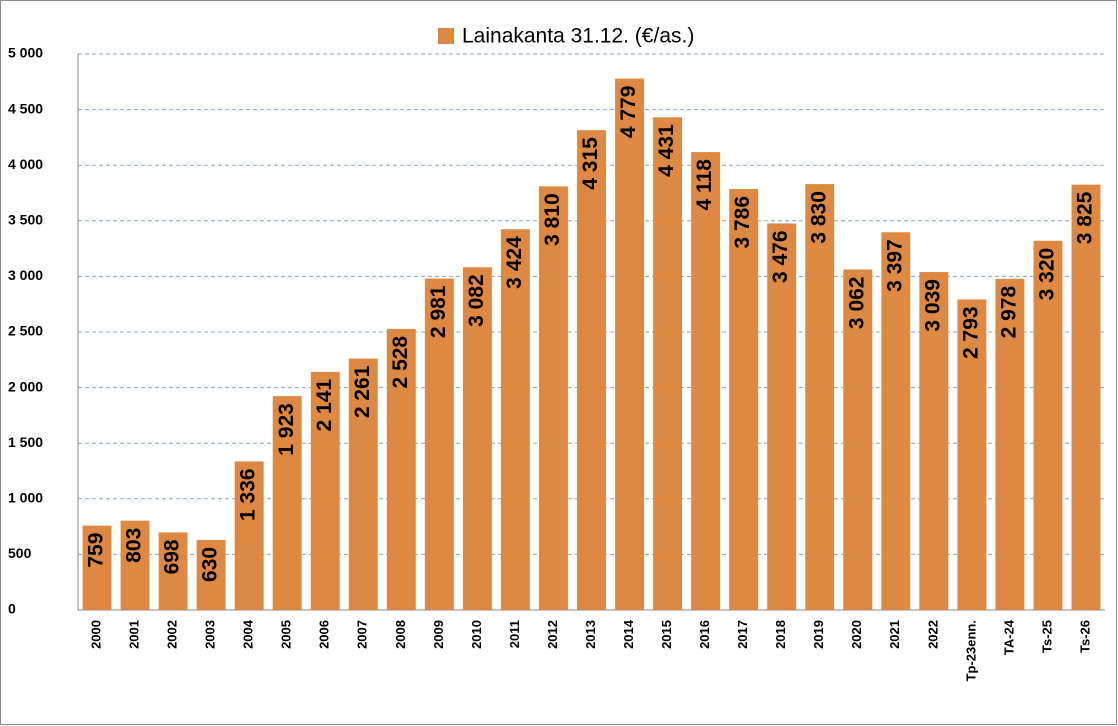 This screenshot has height=726, width=1118. Describe the element at coordinates (628, 634) in the screenshot. I see `x-tick-label: 2014` at that location.